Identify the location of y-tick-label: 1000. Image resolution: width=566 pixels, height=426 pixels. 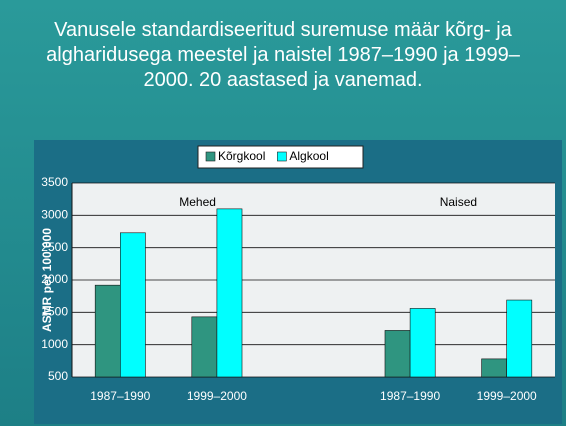
(54, 344).